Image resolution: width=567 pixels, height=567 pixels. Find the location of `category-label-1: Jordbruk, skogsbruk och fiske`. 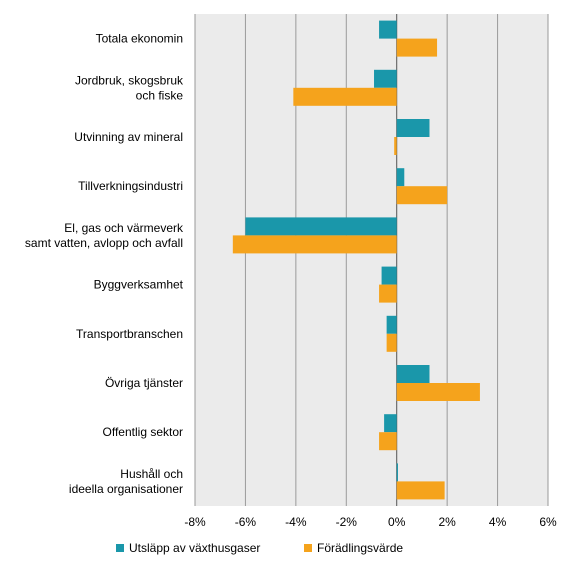

category-label-1: Jordbruk, skogsbruk och fiske is located at coordinates (129, 87).